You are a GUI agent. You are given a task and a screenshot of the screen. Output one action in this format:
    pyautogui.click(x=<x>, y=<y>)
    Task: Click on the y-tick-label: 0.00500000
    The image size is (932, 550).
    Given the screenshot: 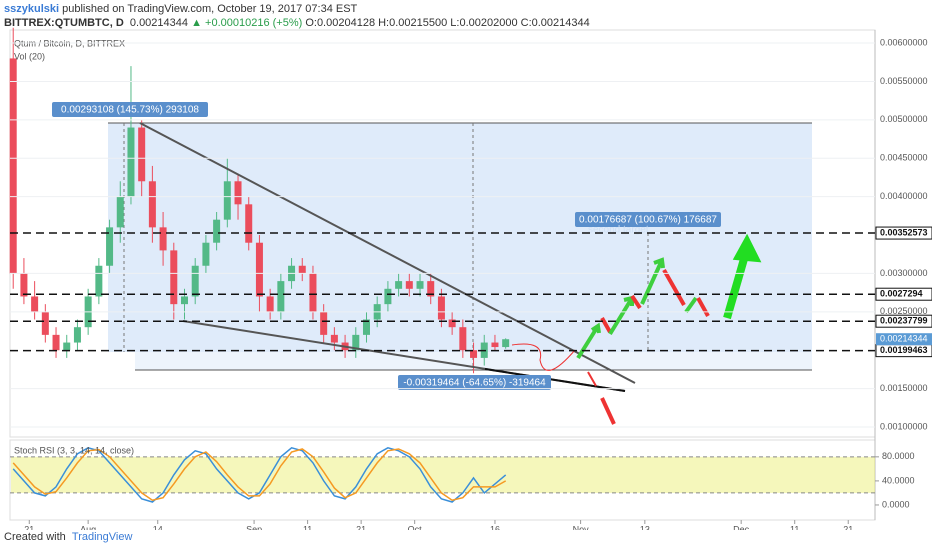 What is the action you would take?
    pyautogui.click(x=904, y=119)
    